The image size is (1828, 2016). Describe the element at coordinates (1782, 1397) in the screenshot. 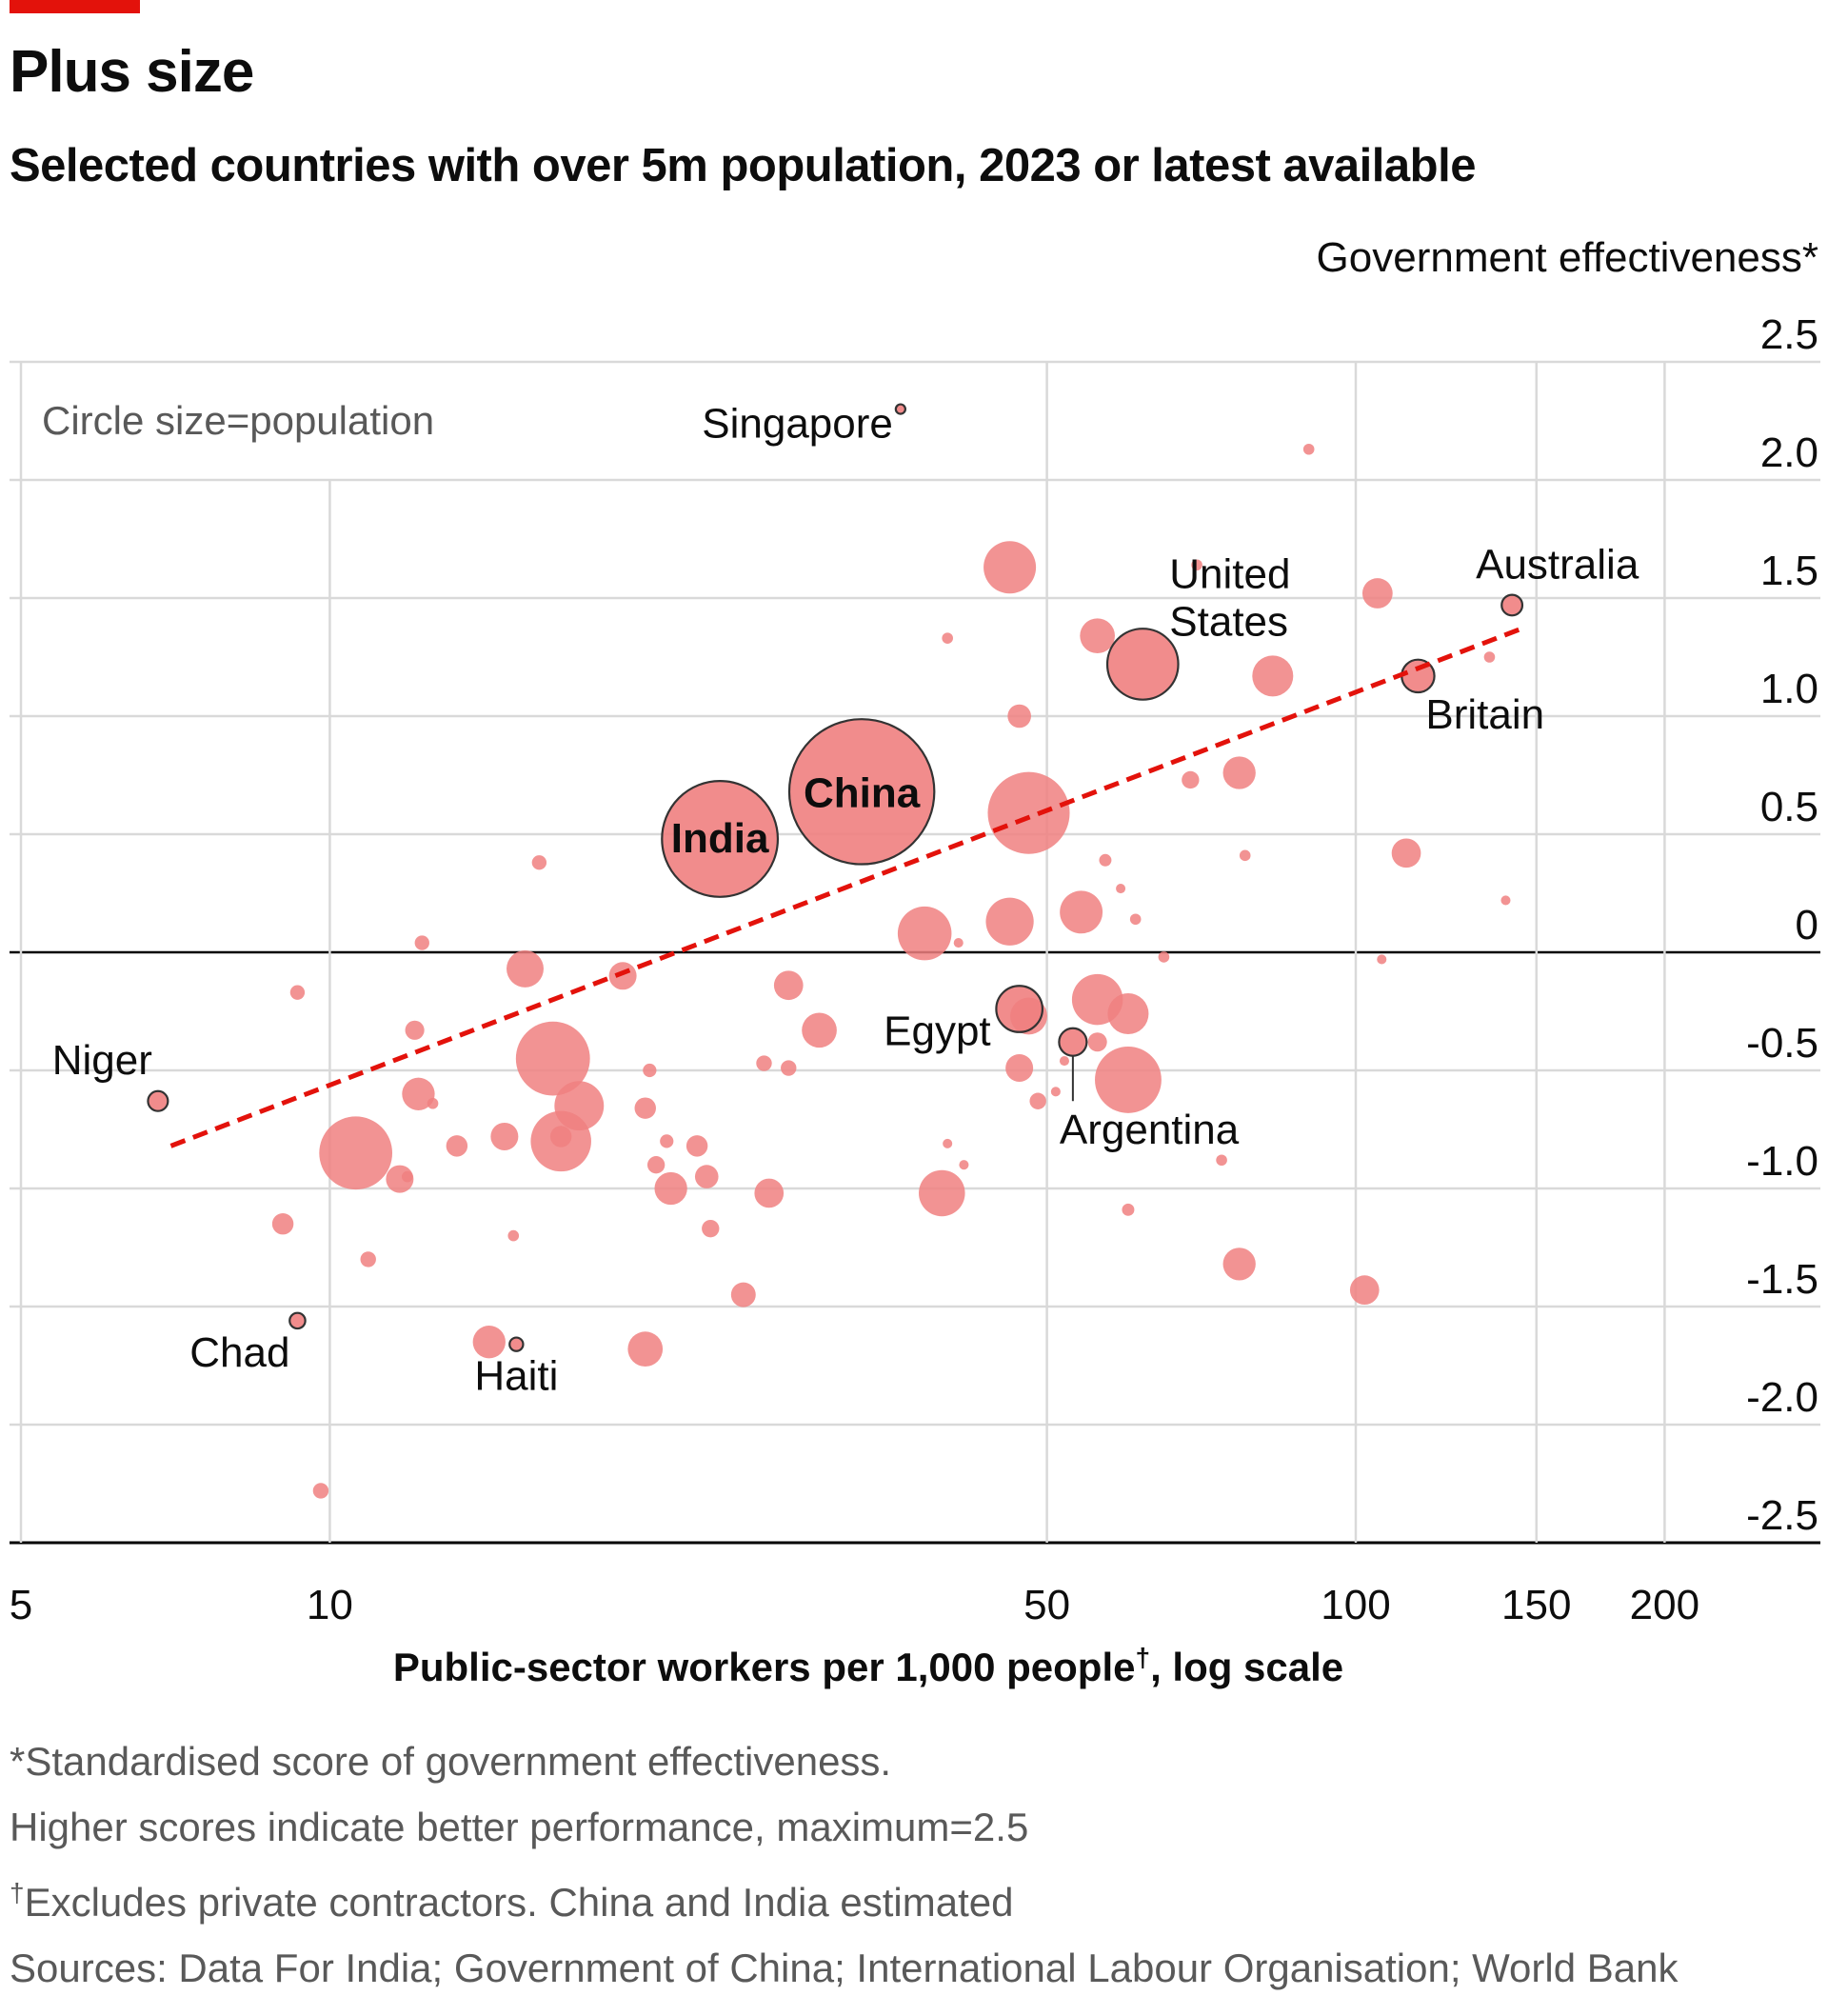

I see `y-tick-label: -2.0` at that location.